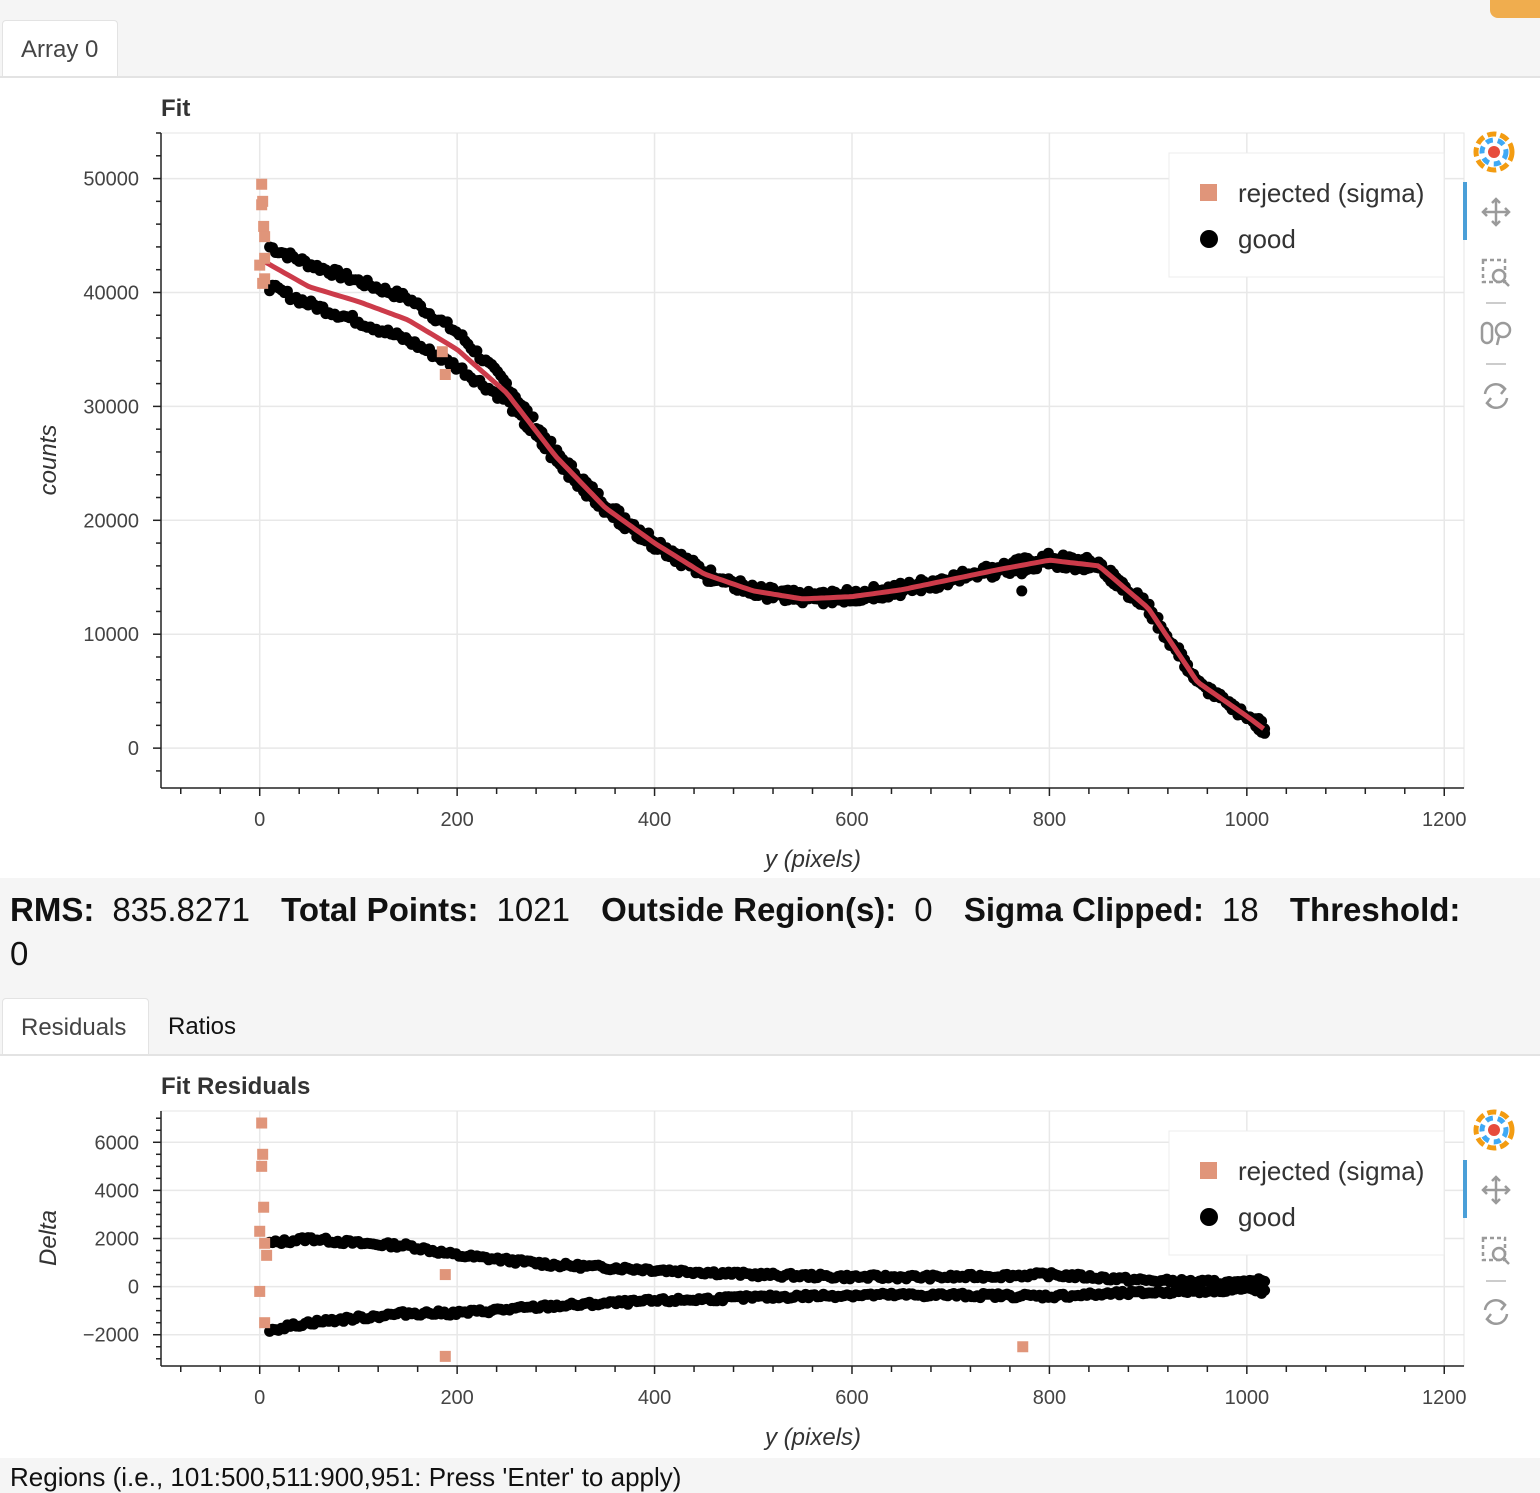 The width and height of the screenshot is (1540, 1493). Describe the element at coordinates (111, 293) in the screenshot. I see `y-tick-label: 40000` at that location.